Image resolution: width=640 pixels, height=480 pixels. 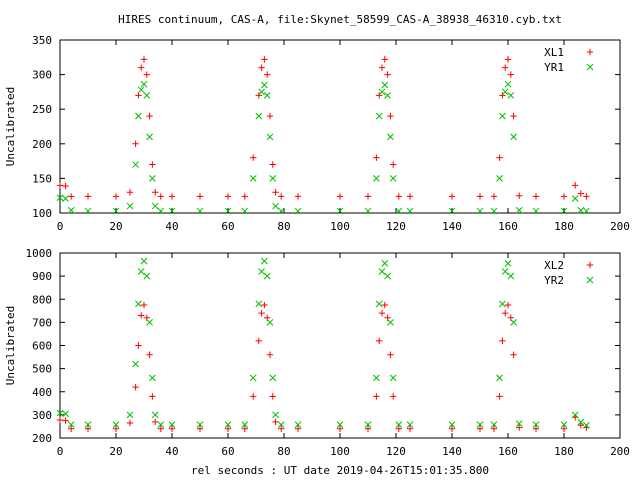 I want to click on chart1-x-tick-label: 0, so click(x=60, y=226).